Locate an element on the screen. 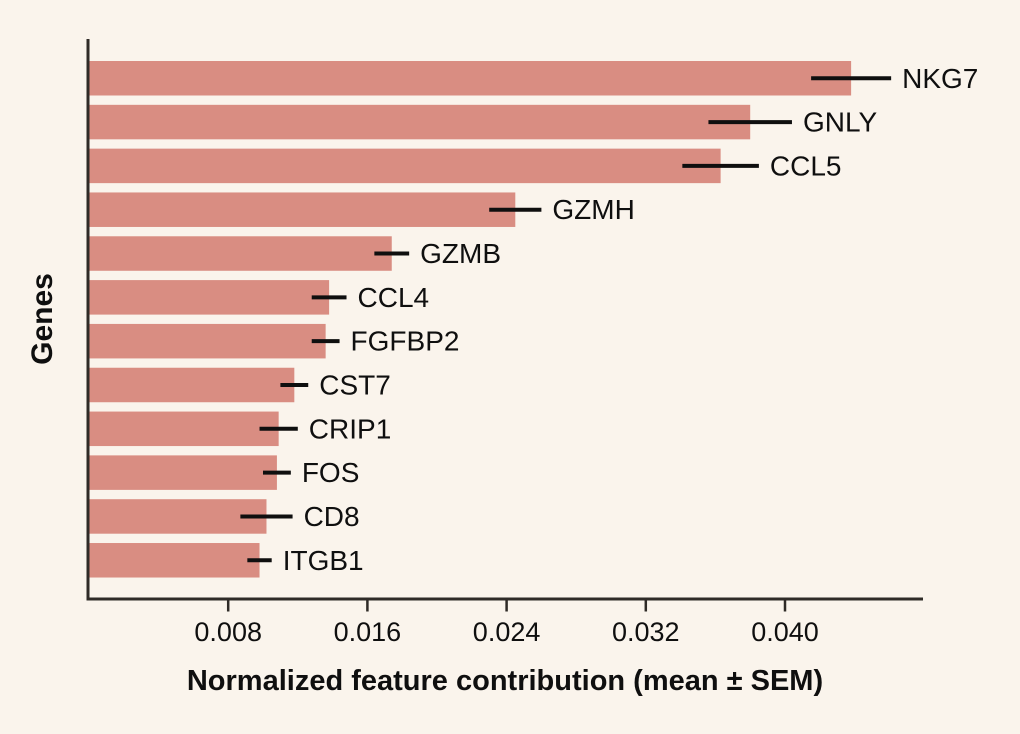 The width and height of the screenshot is (1020, 734). gene-label: CCL5 is located at coordinates (806, 165).